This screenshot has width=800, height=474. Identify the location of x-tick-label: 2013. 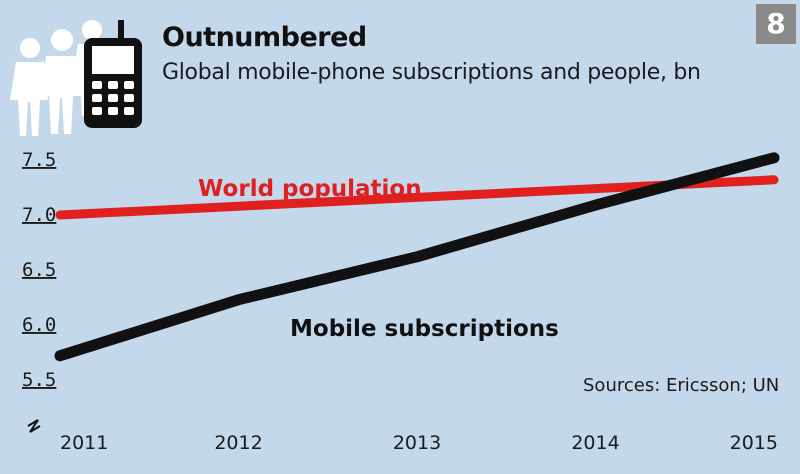
(417, 443).